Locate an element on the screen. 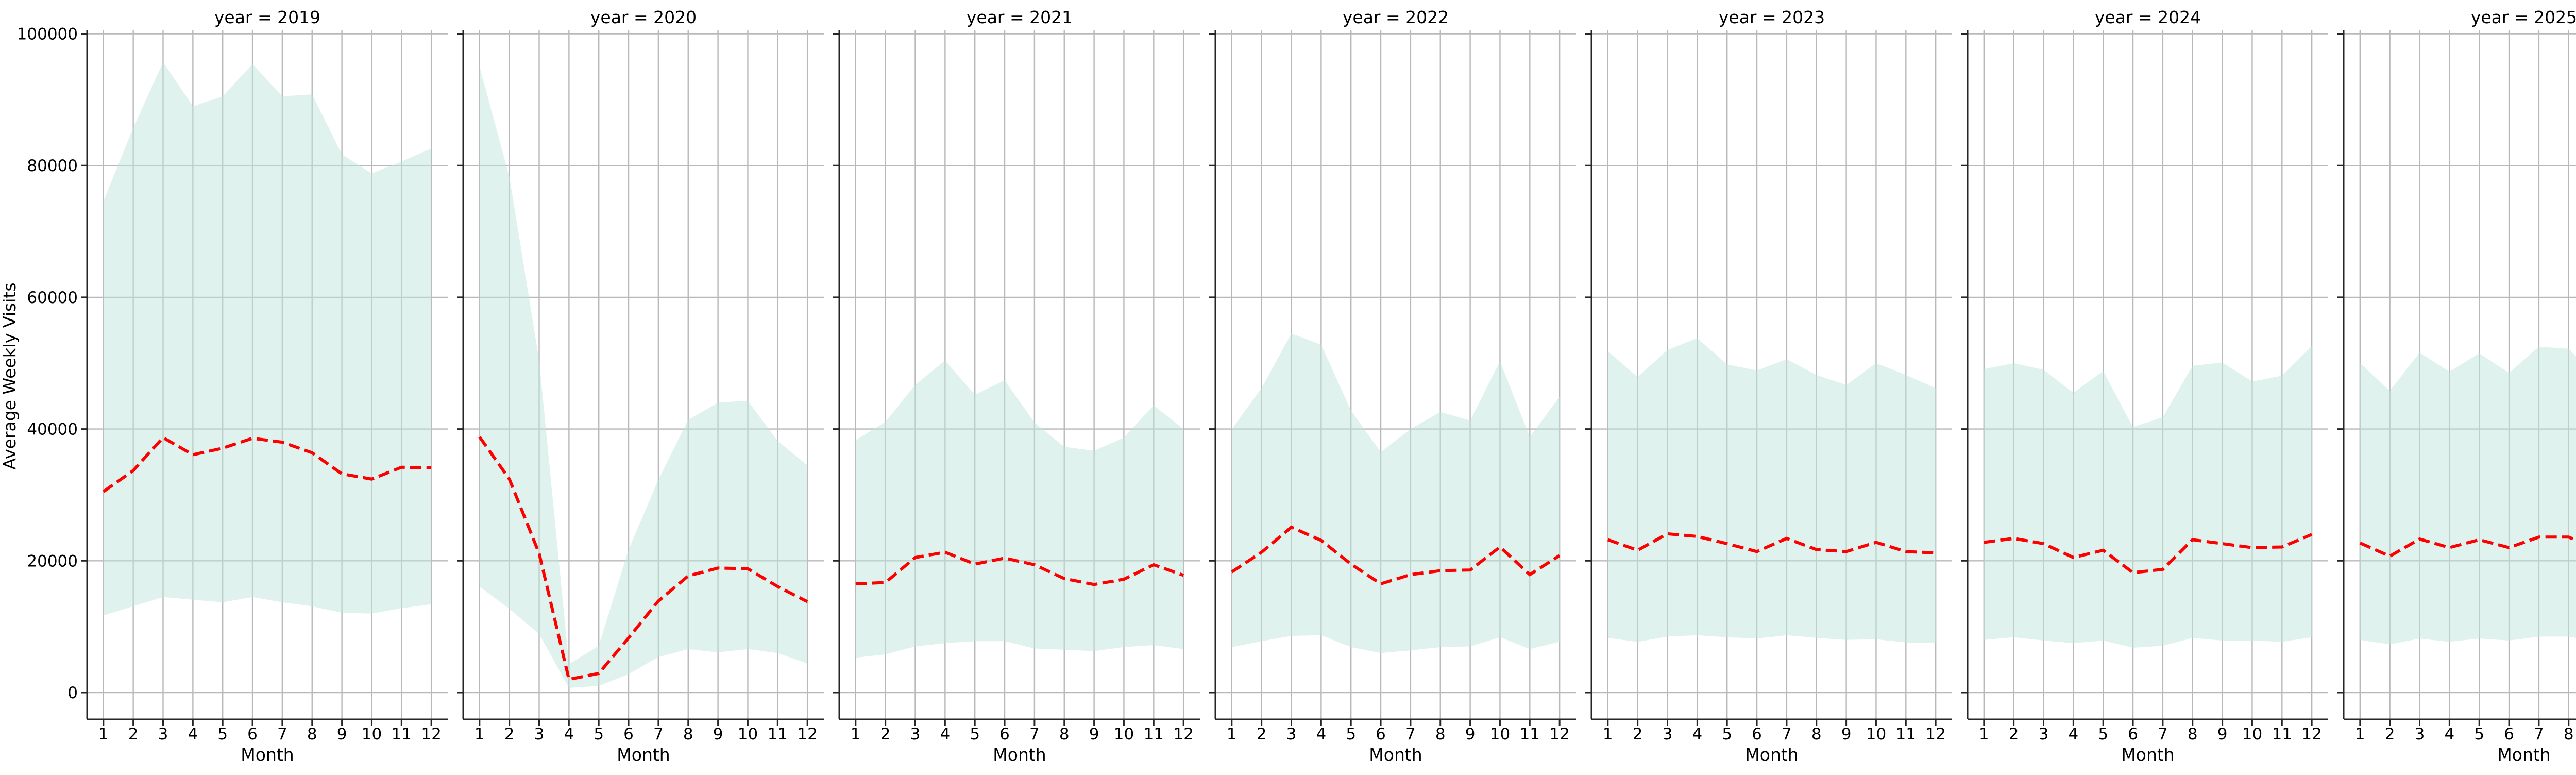 This screenshot has width=2576, height=775. panel-title: year = 2022 is located at coordinates (1396, 17).